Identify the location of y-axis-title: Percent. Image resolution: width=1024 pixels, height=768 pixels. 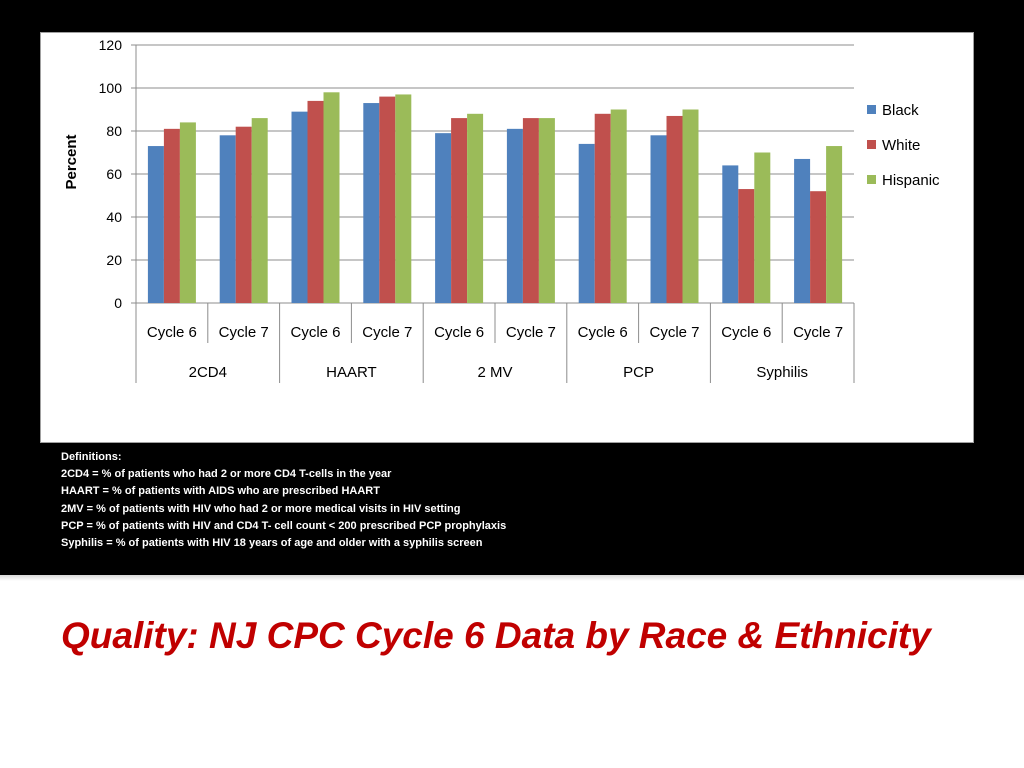
(71, 161).